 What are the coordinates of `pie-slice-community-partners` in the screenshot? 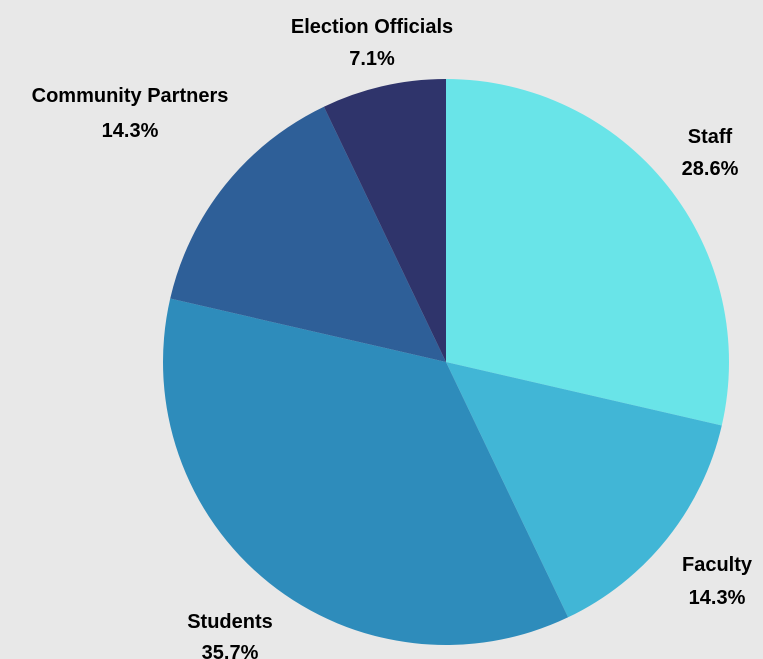 It's located at (308, 234).